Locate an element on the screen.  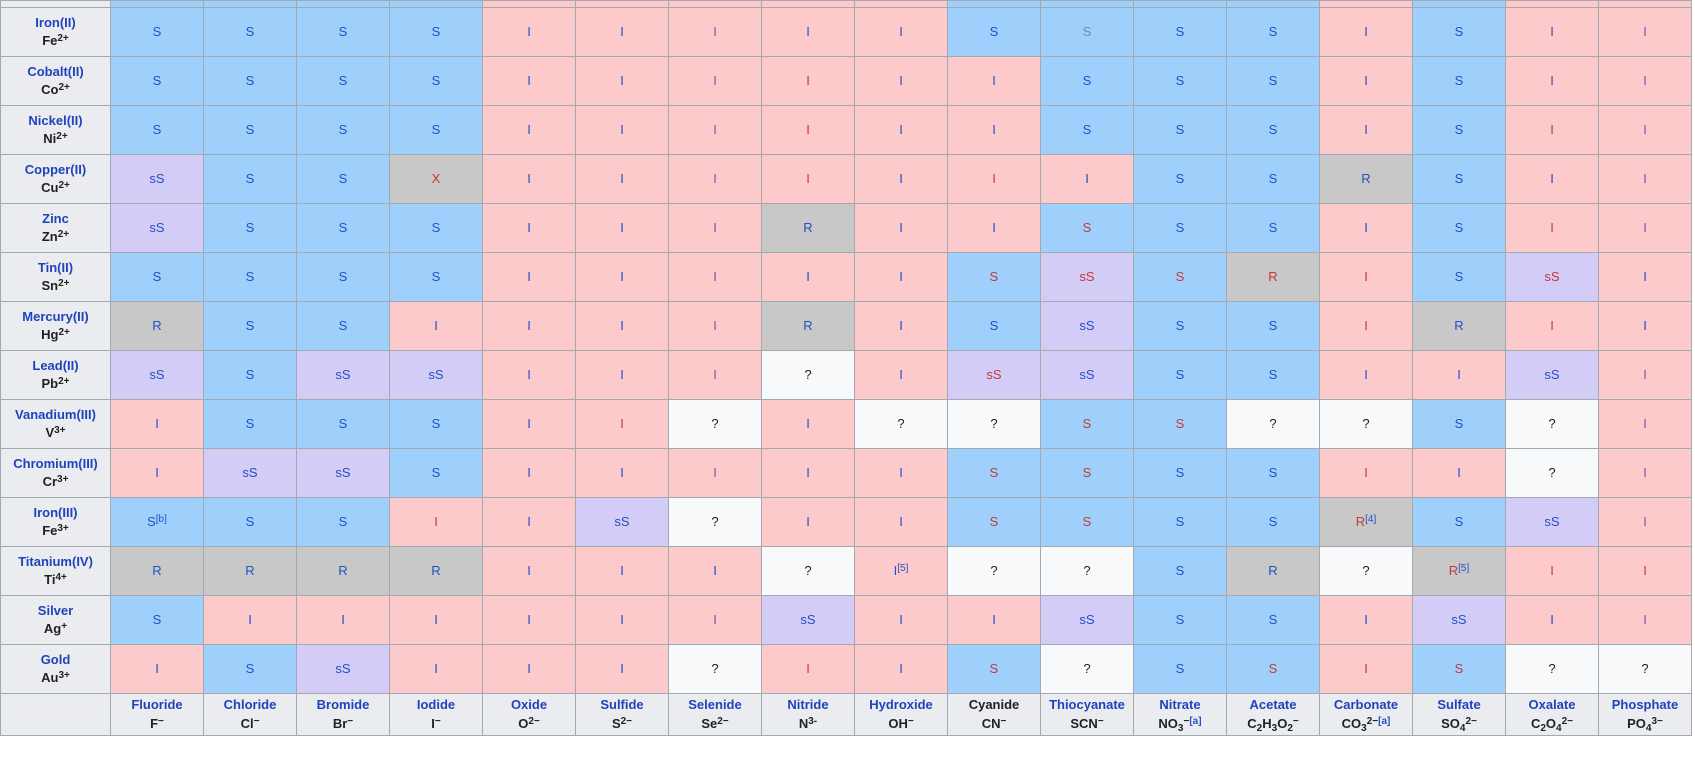
anion-link-acetate: Acetate is located at coordinates (1273, 704).